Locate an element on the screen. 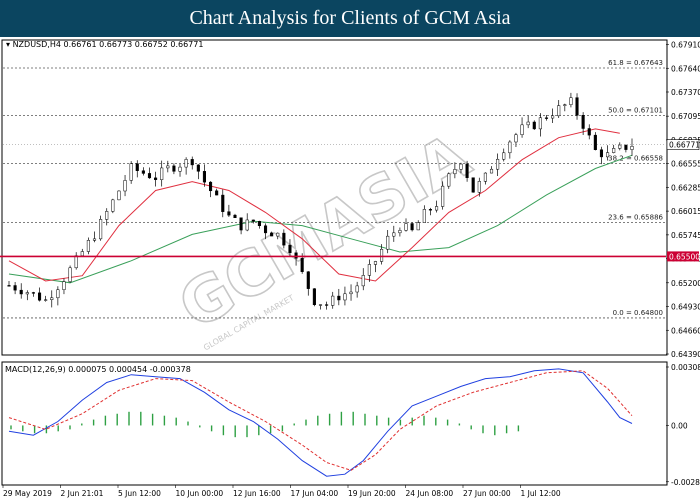  price-tick-label: 0.66555 is located at coordinates (685, 164).